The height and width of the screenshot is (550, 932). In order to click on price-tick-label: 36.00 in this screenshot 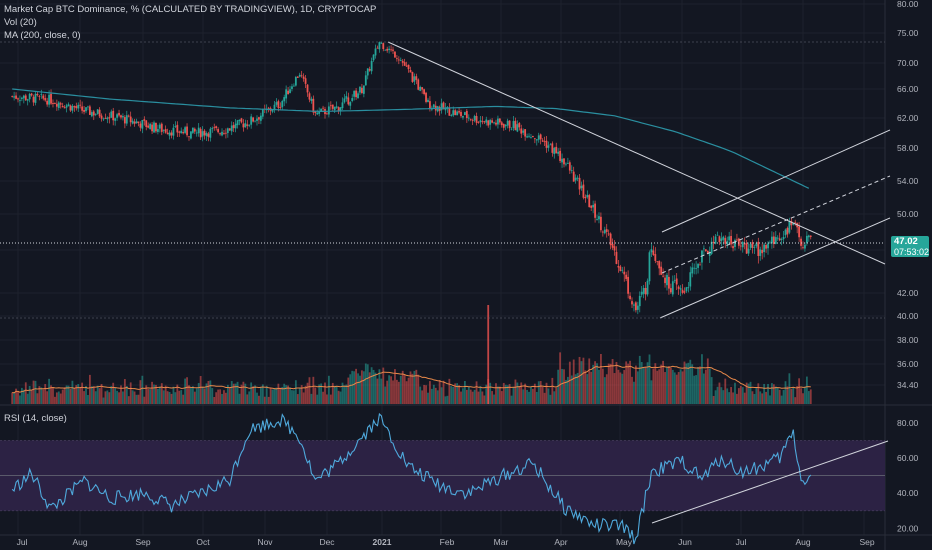, I will do `click(908, 364)`.